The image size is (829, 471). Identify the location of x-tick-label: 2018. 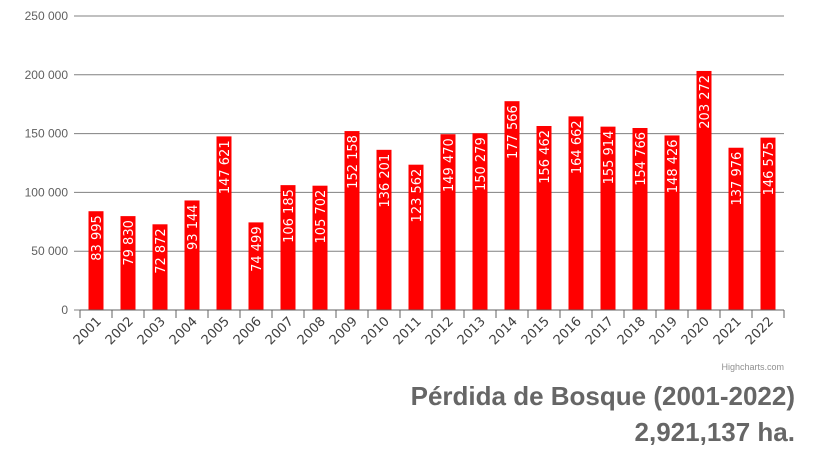
(632, 331).